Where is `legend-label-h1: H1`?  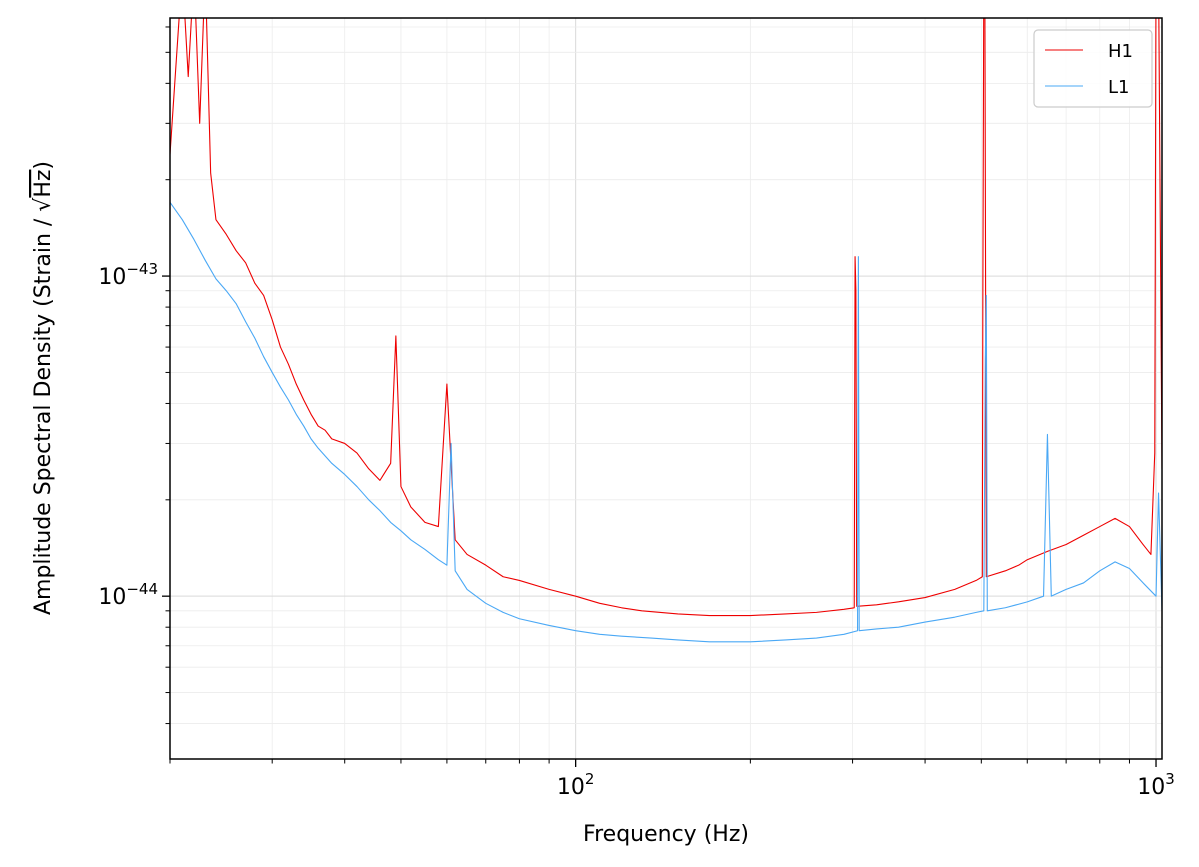 legend-label-h1: H1 is located at coordinates (1120, 51).